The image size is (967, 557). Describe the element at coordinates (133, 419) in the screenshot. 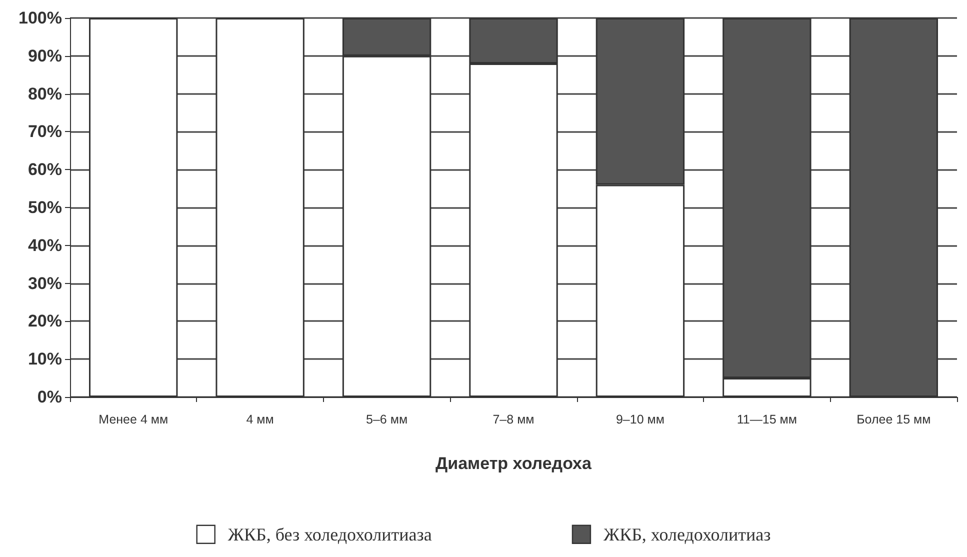

I see `x-tick-label: Менее 4 мм` at that location.